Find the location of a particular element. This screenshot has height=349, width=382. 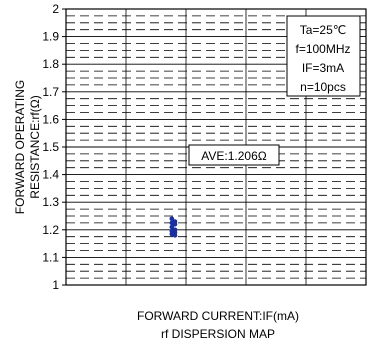

condition-sample-count: n=10pcs is located at coordinates (323, 87).